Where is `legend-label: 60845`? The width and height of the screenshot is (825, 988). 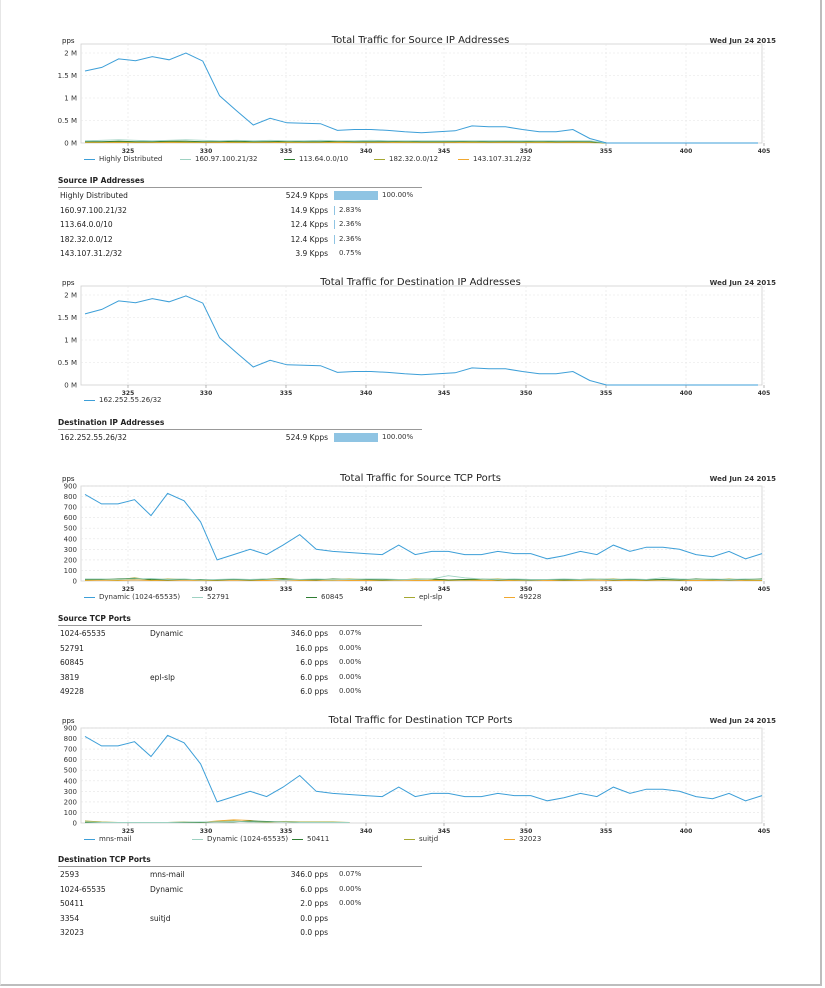 legend-label: 60845 is located at coordinates (332, 597).